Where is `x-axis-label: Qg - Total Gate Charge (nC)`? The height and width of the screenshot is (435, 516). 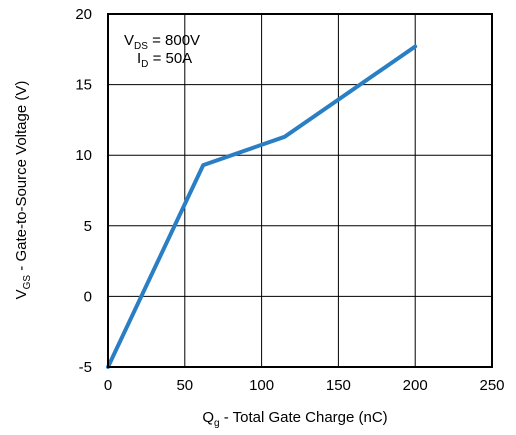 x-axis-label: Qg - Total Gate Charge (nC) is located at coordinates (294, 419).